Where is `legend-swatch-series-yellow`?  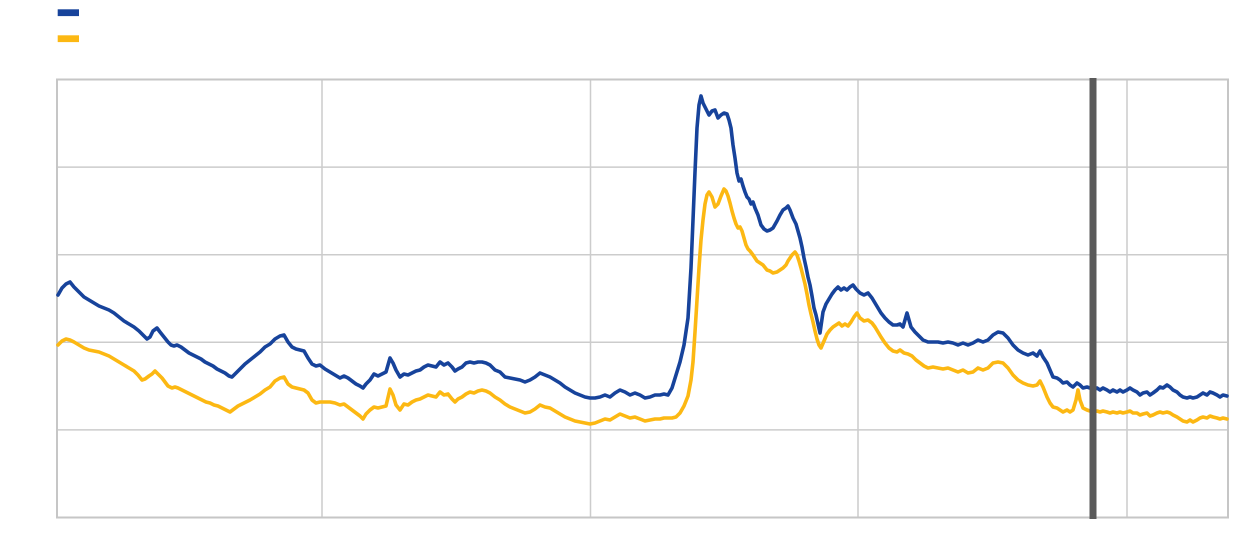 legend-swatch-series-yellow is located at coordinates (68, 39).